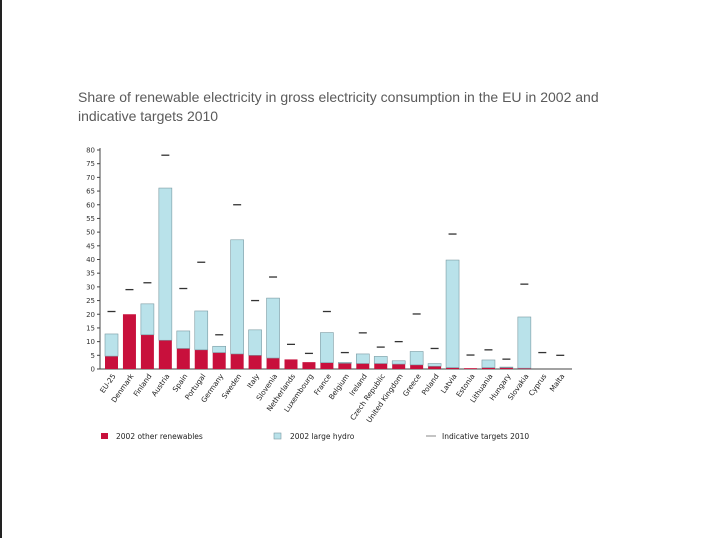 The width and height of the screenshot is (720, 540). Describe the element at coordinates (538, 385) in the screenshot. I see `x-tick-label: Cyprus` at that location.